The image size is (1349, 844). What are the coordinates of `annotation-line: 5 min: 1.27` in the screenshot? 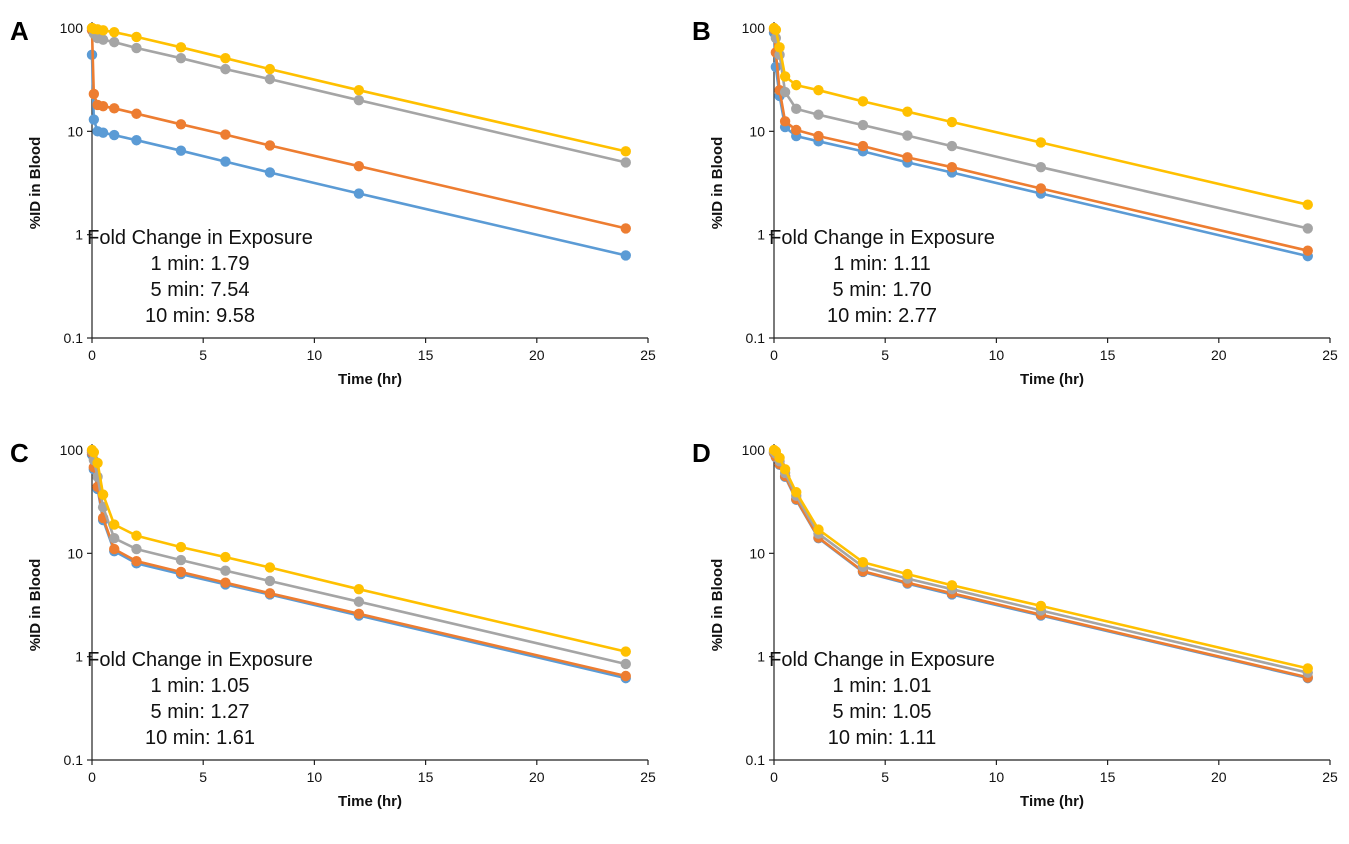 It's located at (200, 712).